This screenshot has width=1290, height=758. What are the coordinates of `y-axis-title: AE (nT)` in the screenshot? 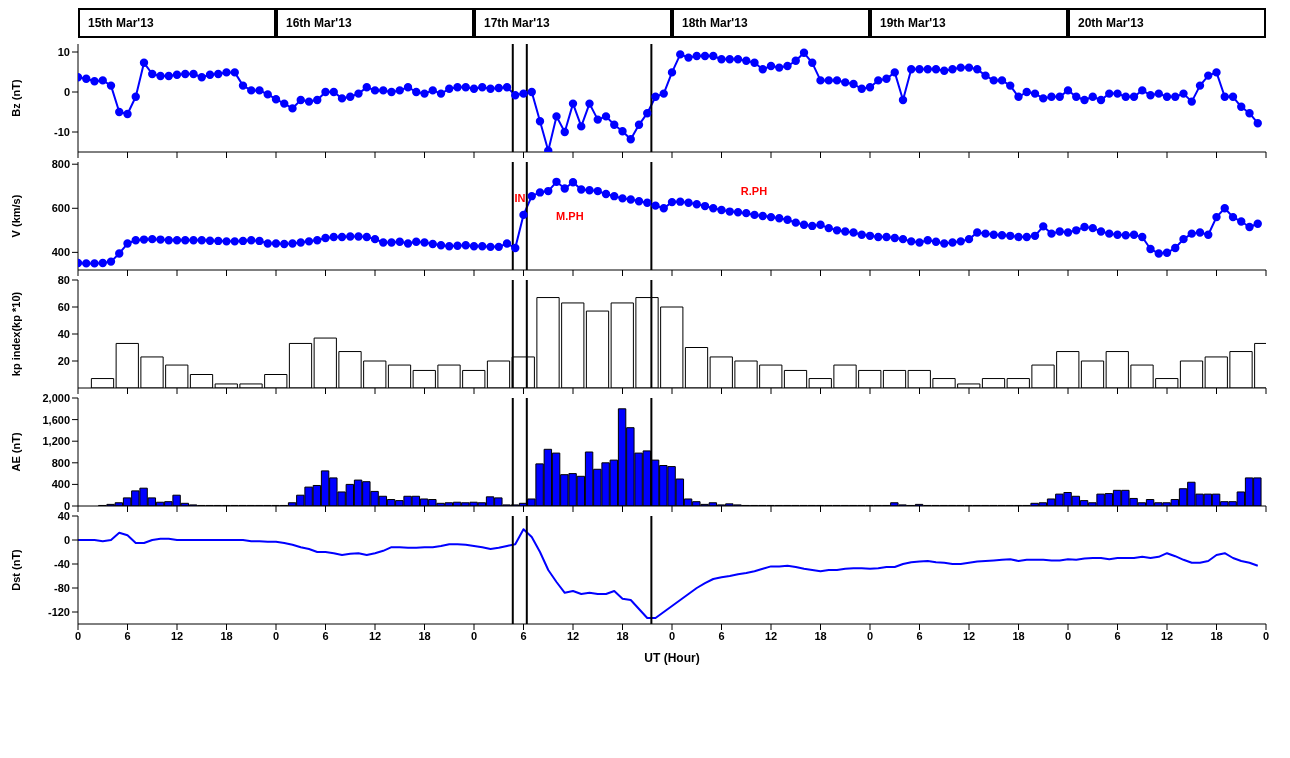 It's located at (15, 452).